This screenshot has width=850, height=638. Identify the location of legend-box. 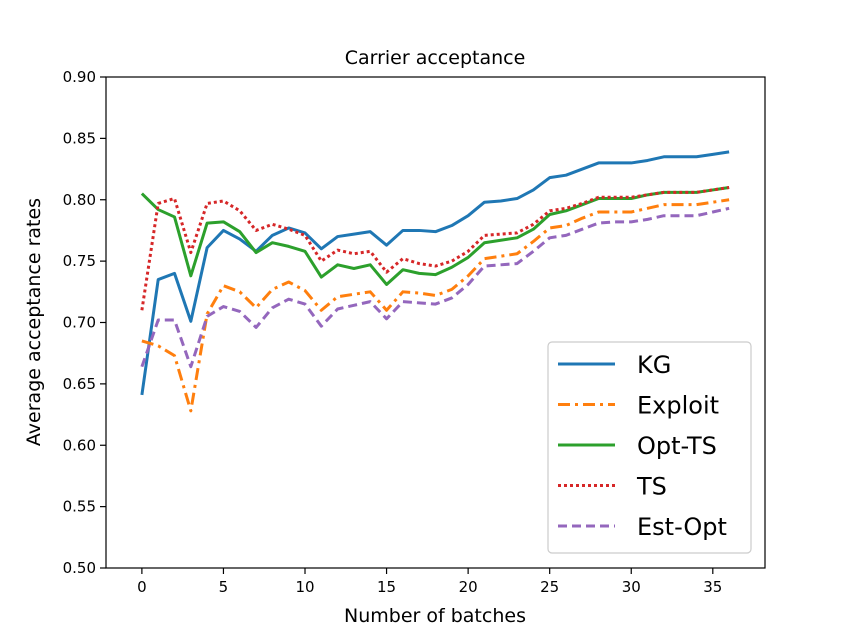
(649, 447).